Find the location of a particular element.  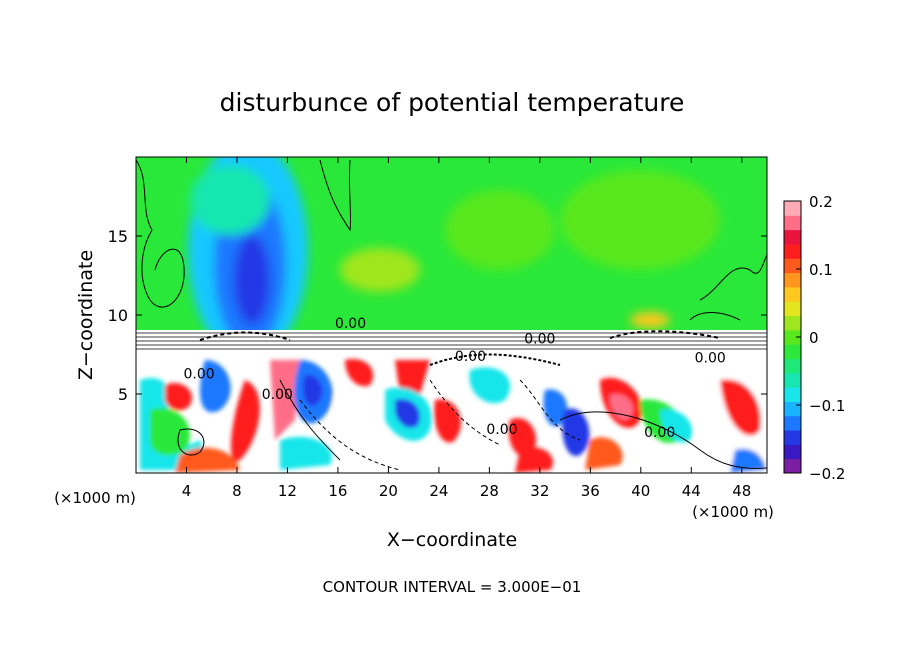

colorbar-label-2: 0 is located at coordinates (814, 338).